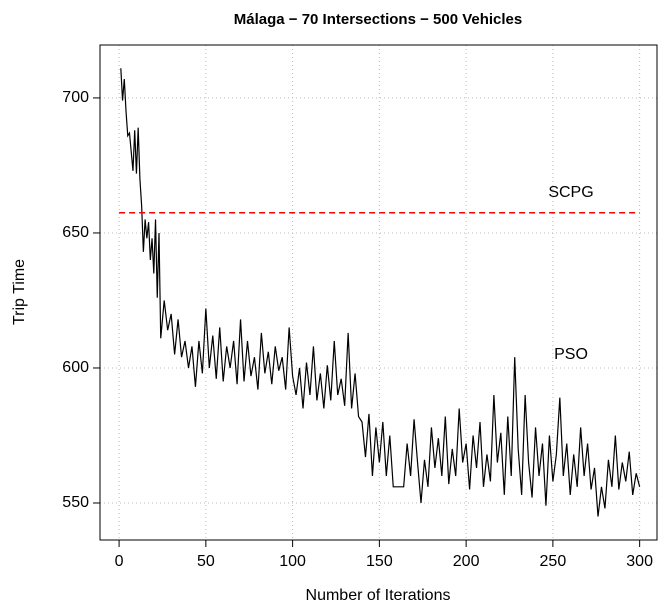  What do you see at coordinates (75, 502) in the screenshot?
I see `y-tick-label: 550` at bounding box center [75, 502].